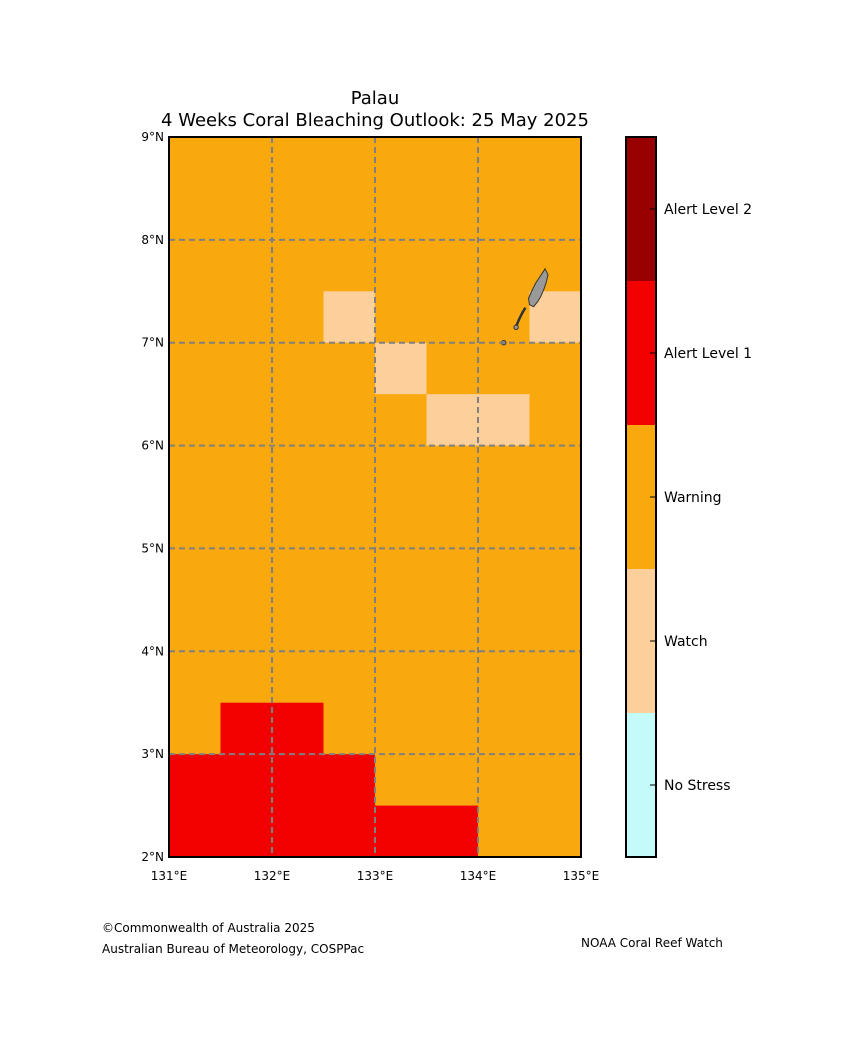  What do you see at coordinates (208, 928) in the screenshot?
I see `copyright-text: ©Commonwealth of Australia 2025` at bounding box center [208, 928].